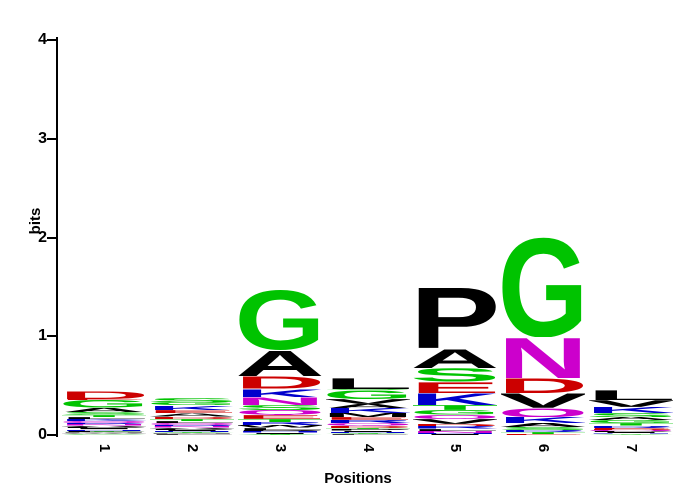 The height and width of the screenshot is (491, 680). Describe the element at coordinates (280, 401) in the screenshot. I see `svg-text: N` at that location.